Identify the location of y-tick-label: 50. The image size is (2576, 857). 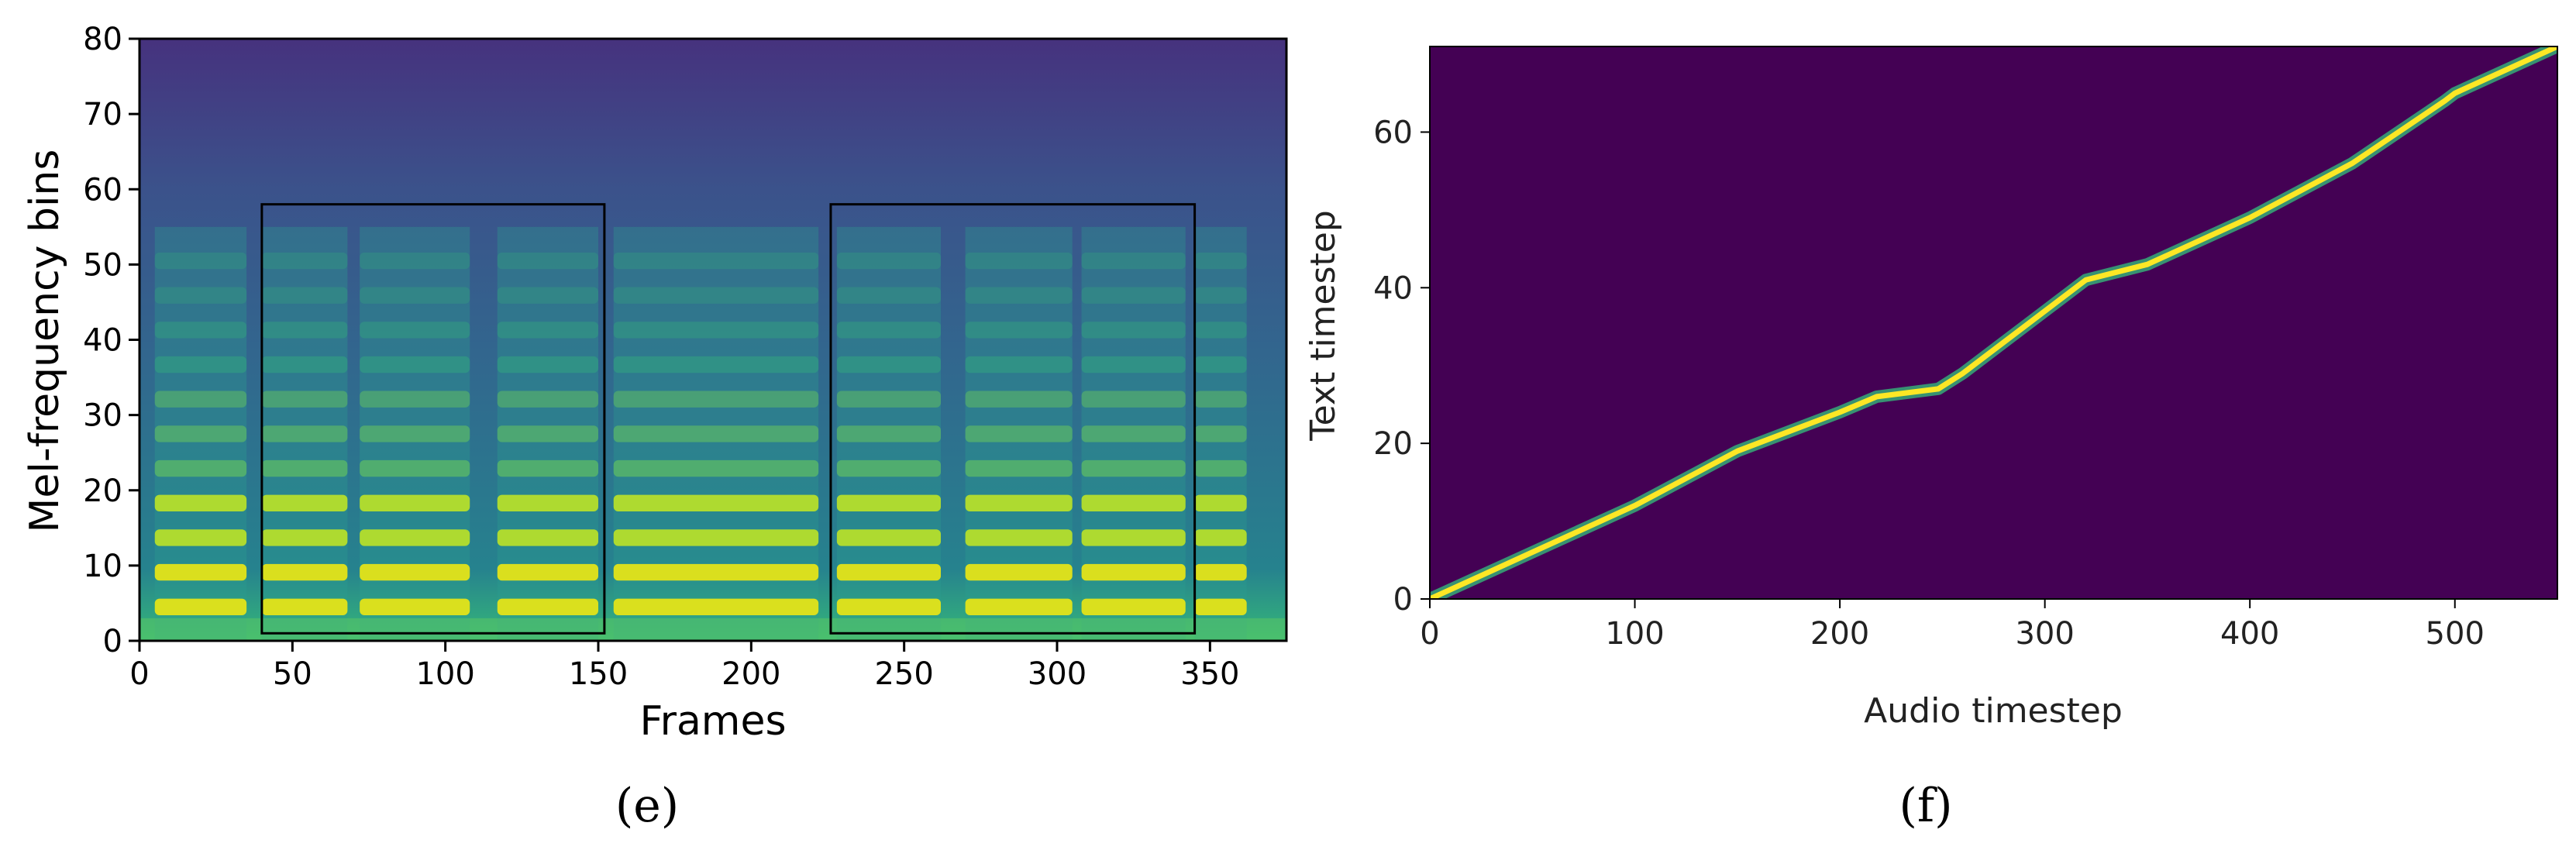
(102, 265).